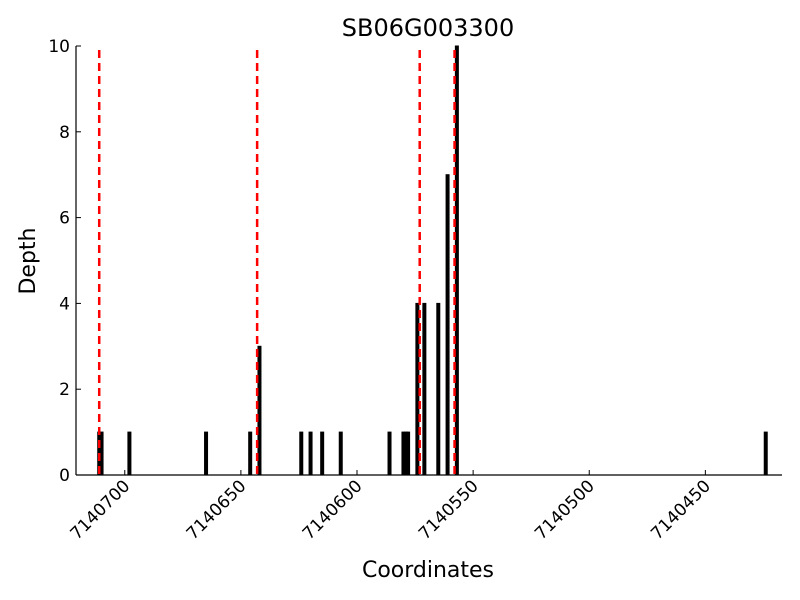 The width and height of the screenshot is (800, 600). Describe the element at coordinates (565, 510) in the screenshot. I see `x-tick-label-7140500: 7140500` at that location.